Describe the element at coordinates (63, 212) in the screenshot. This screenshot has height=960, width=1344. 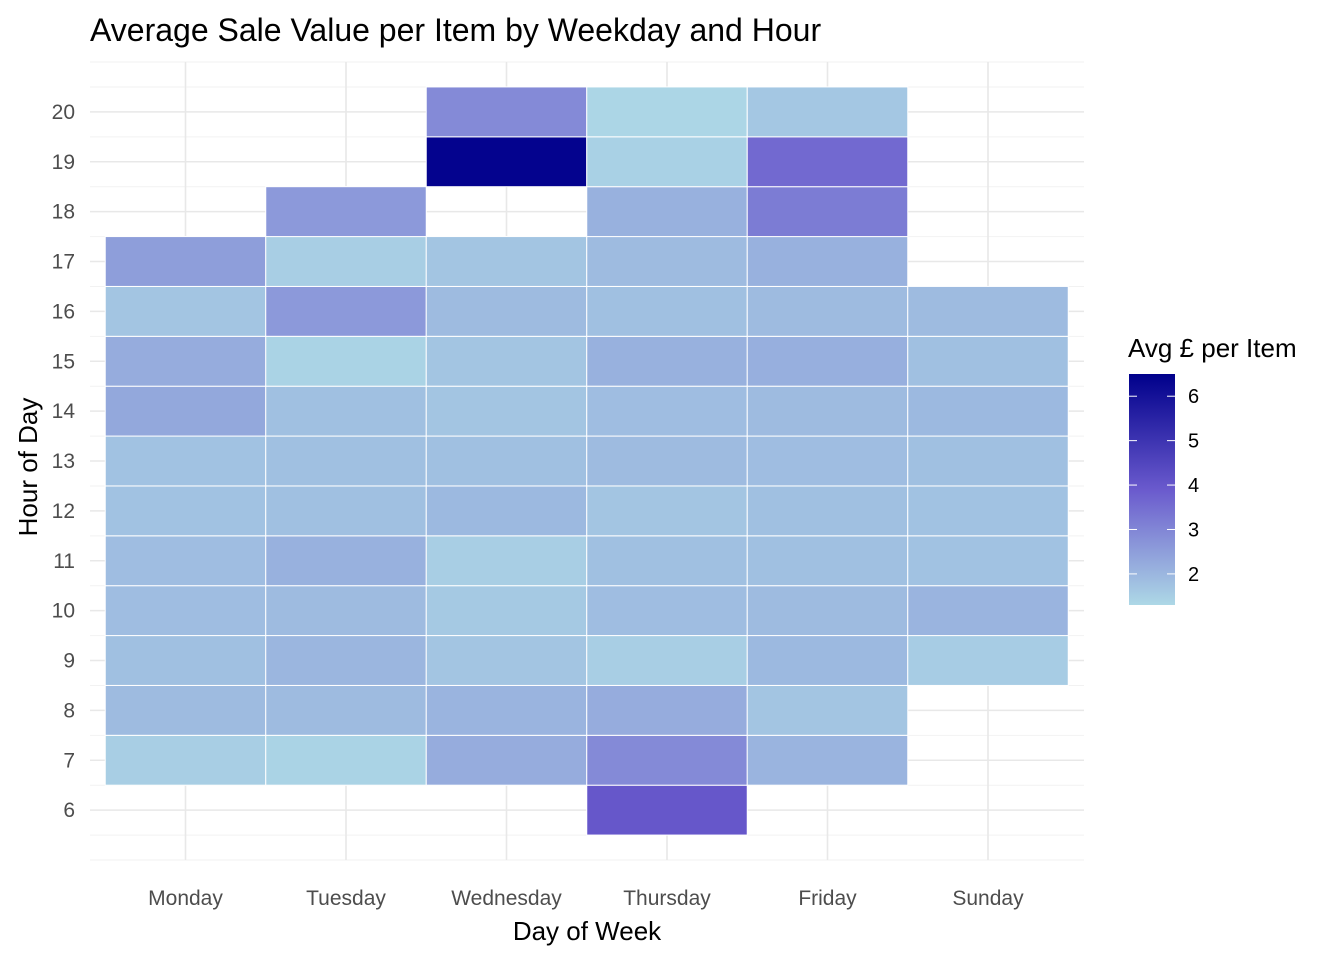
I see `y-tick-label: 18` at that location.